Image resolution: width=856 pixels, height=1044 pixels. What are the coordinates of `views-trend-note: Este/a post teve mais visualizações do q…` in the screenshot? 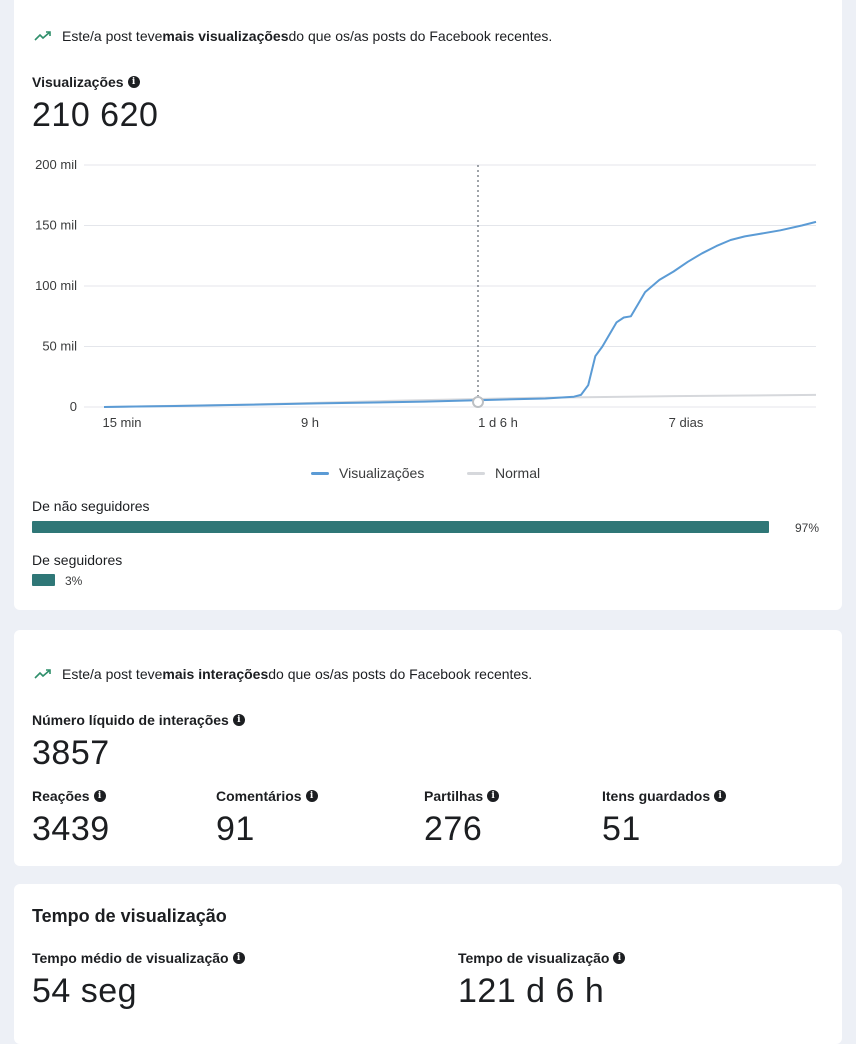 It's located at (293, 36).